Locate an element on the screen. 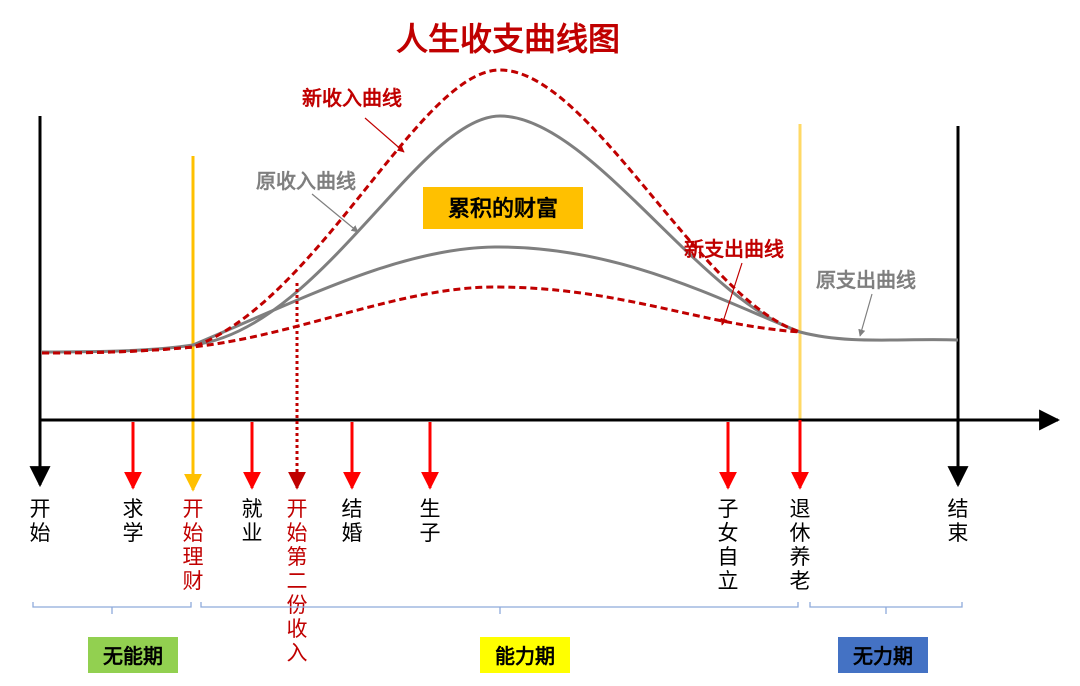  old-expense-label: 原支出曲线 is located at coordinates (866, 280).